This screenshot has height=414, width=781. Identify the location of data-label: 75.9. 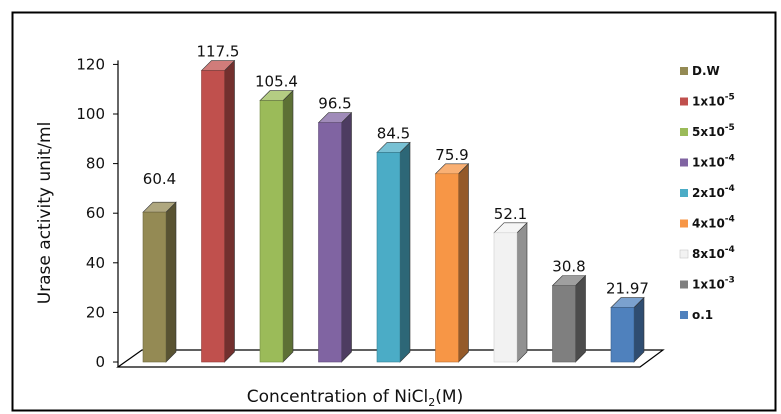
(451, 155).